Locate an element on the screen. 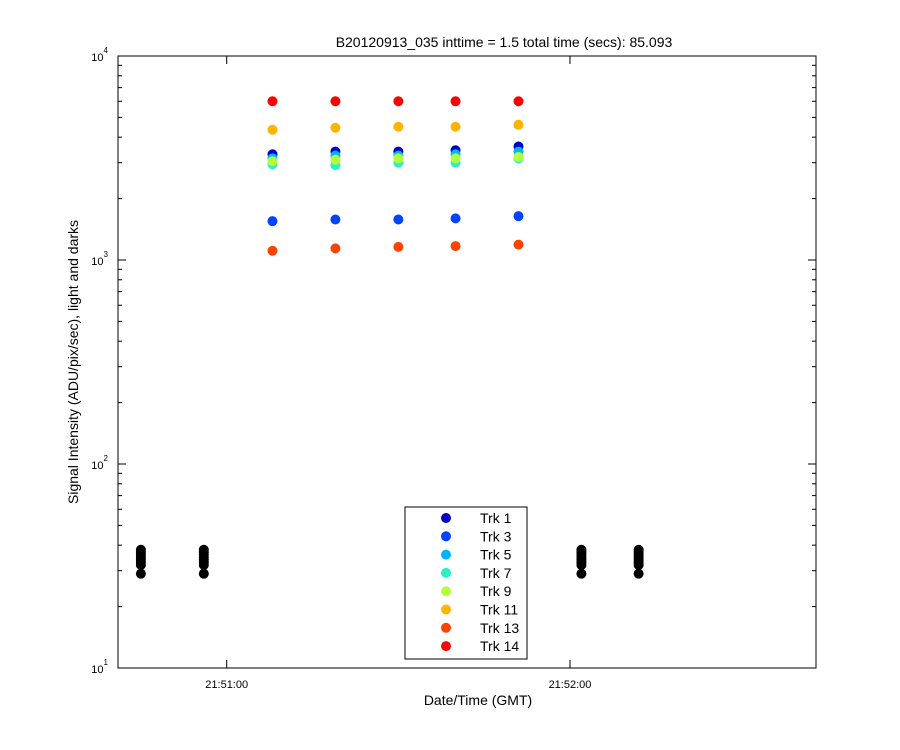 This screenshot has width=900, height=750. legend-box is located at coordinates (466, 583).